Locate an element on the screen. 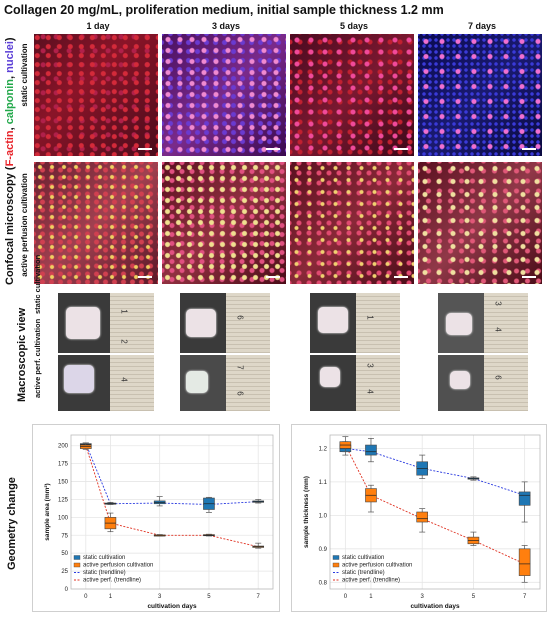 This screenshot has width=550, height=617. geometry-change-label: Geometry change is located at coordinates (12, 523).